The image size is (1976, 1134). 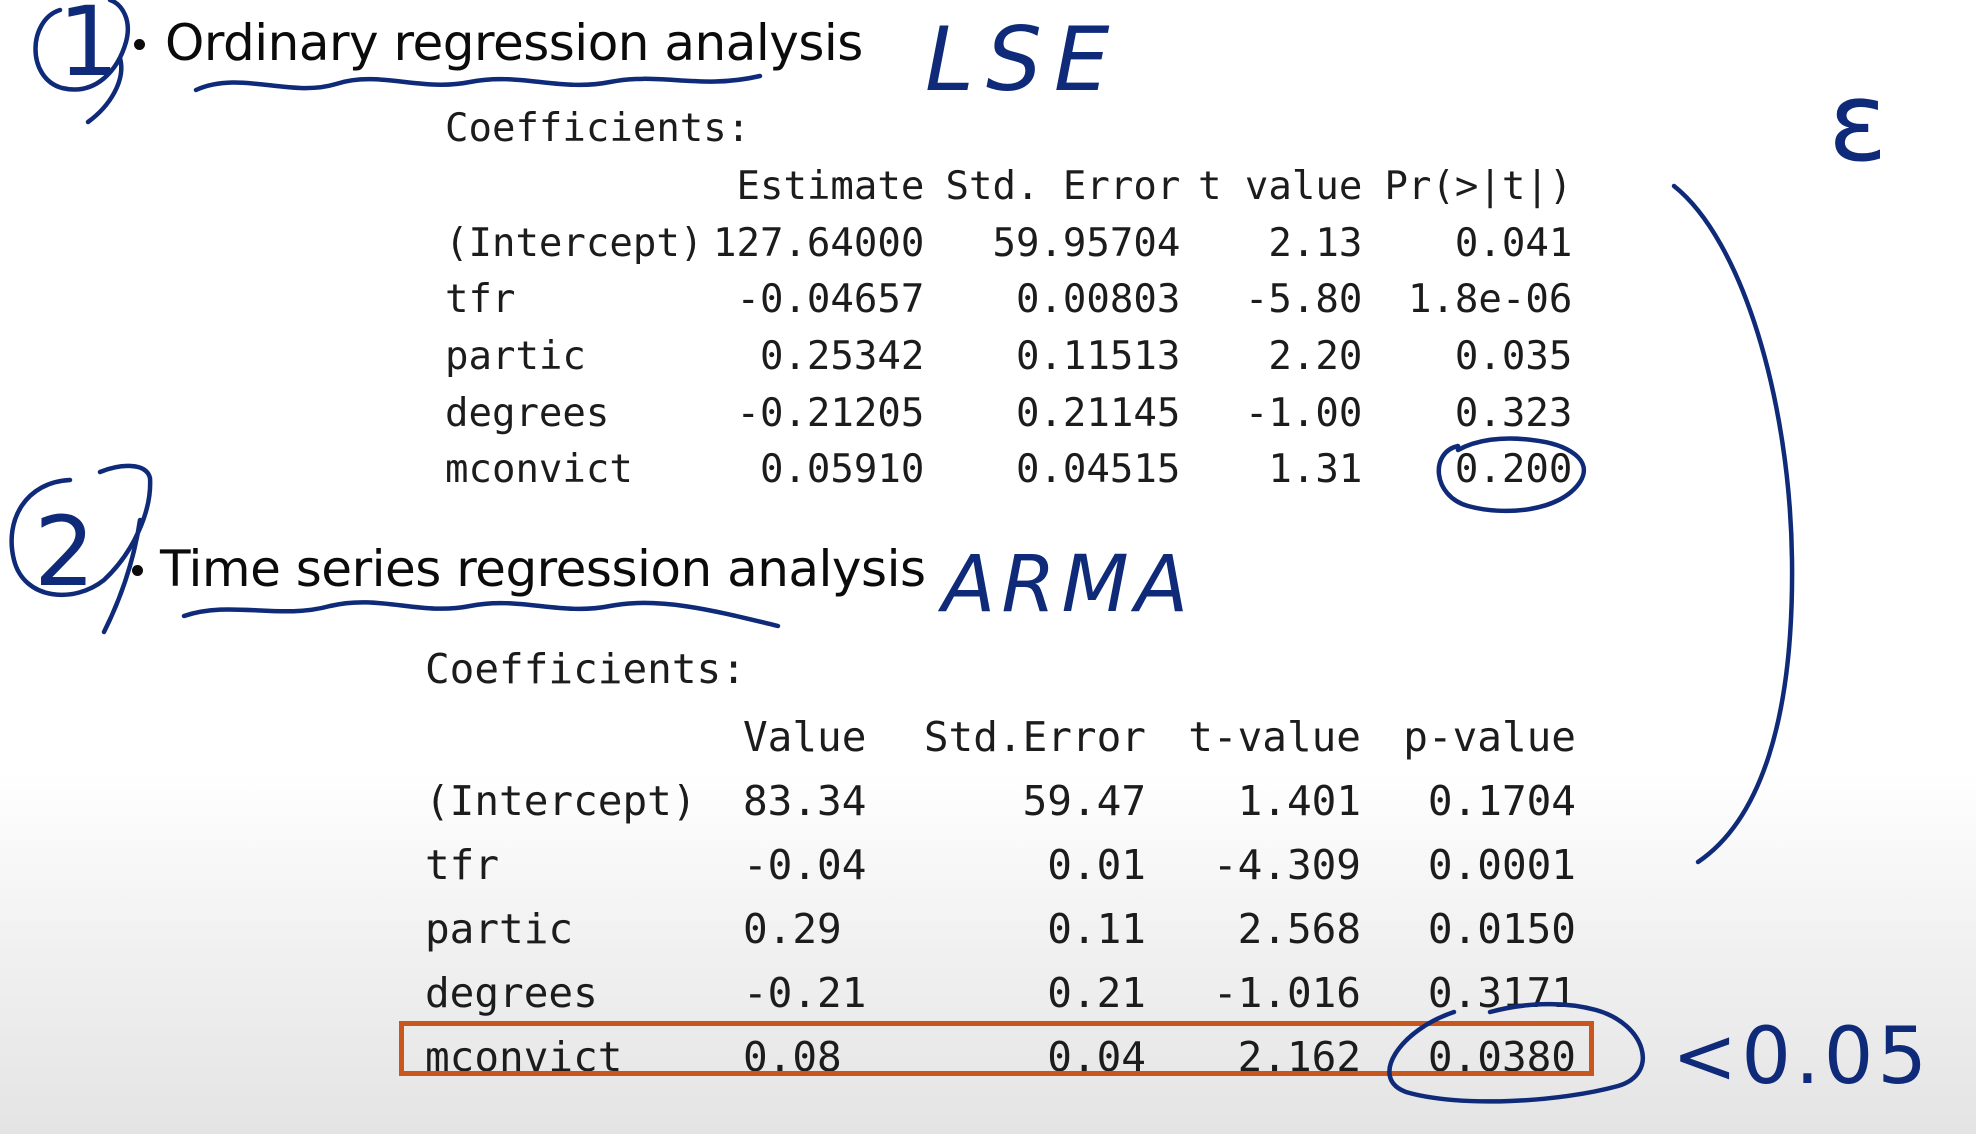 I want to click on column-header: Std.Error, so click(x=1034, y=737).